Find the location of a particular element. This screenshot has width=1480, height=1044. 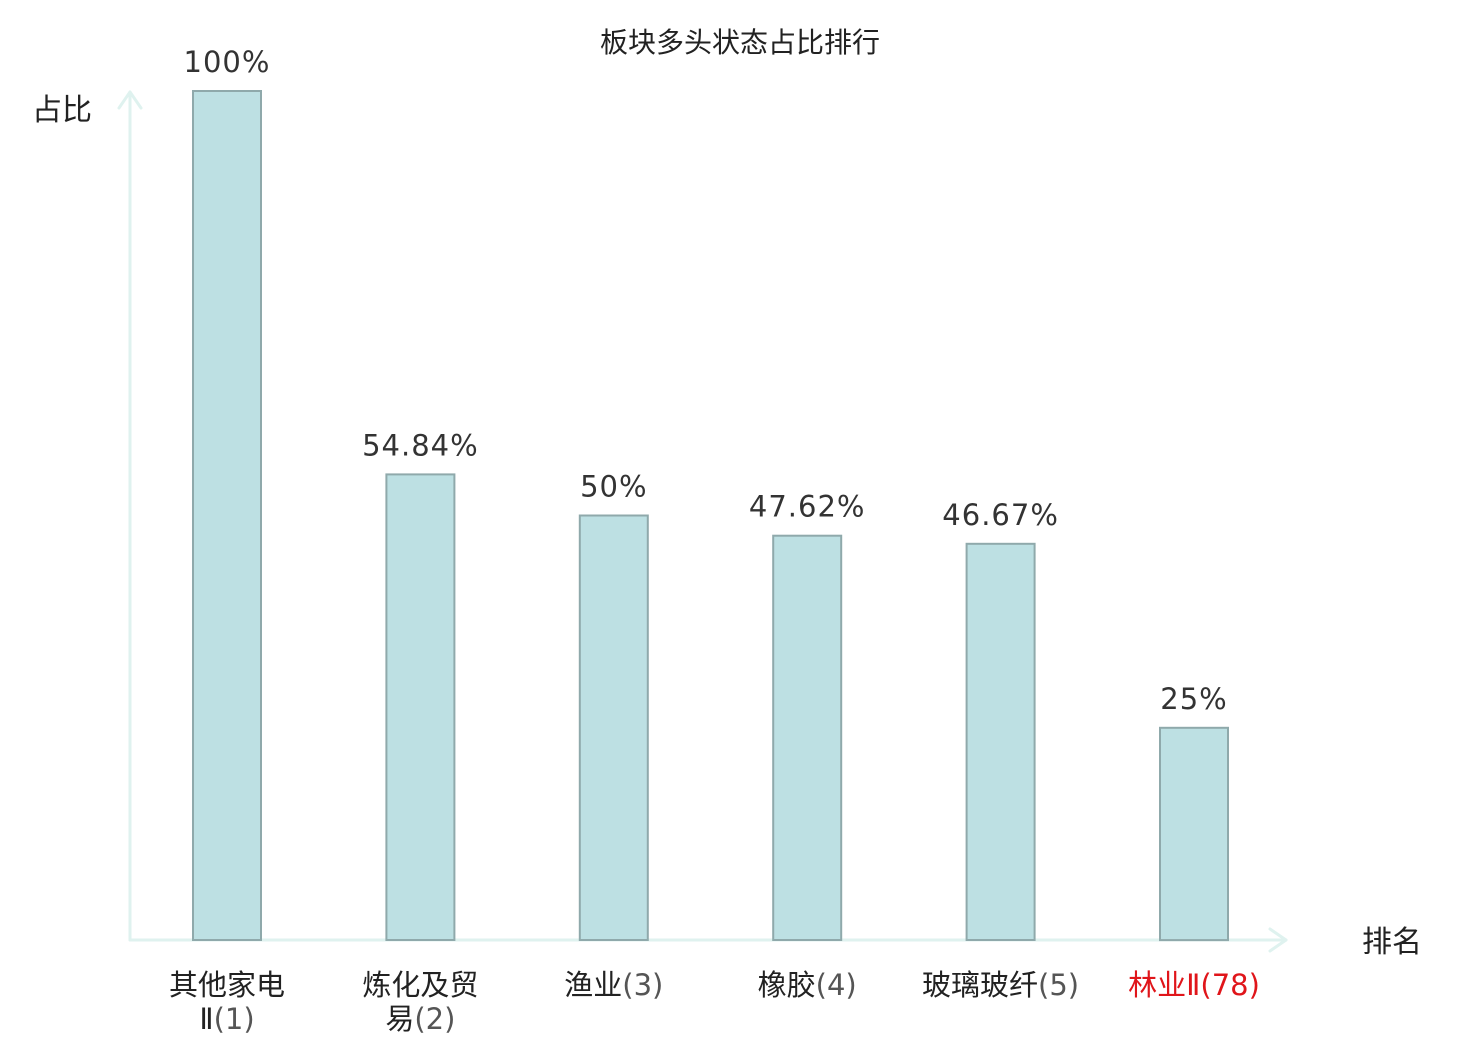

category-name: Ⅱ is located at coordinates (206, 1019).